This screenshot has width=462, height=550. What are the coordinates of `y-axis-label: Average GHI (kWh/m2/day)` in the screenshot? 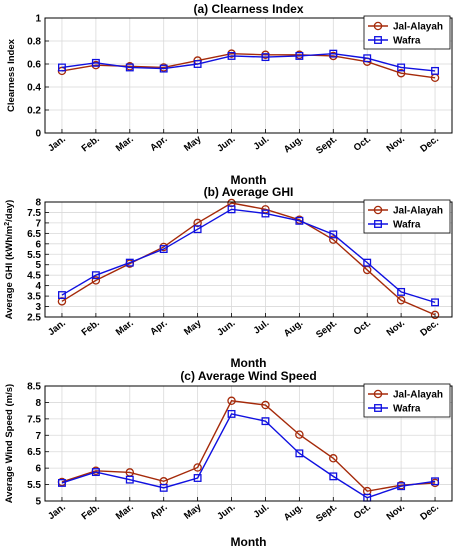 It's located at (10, 260).